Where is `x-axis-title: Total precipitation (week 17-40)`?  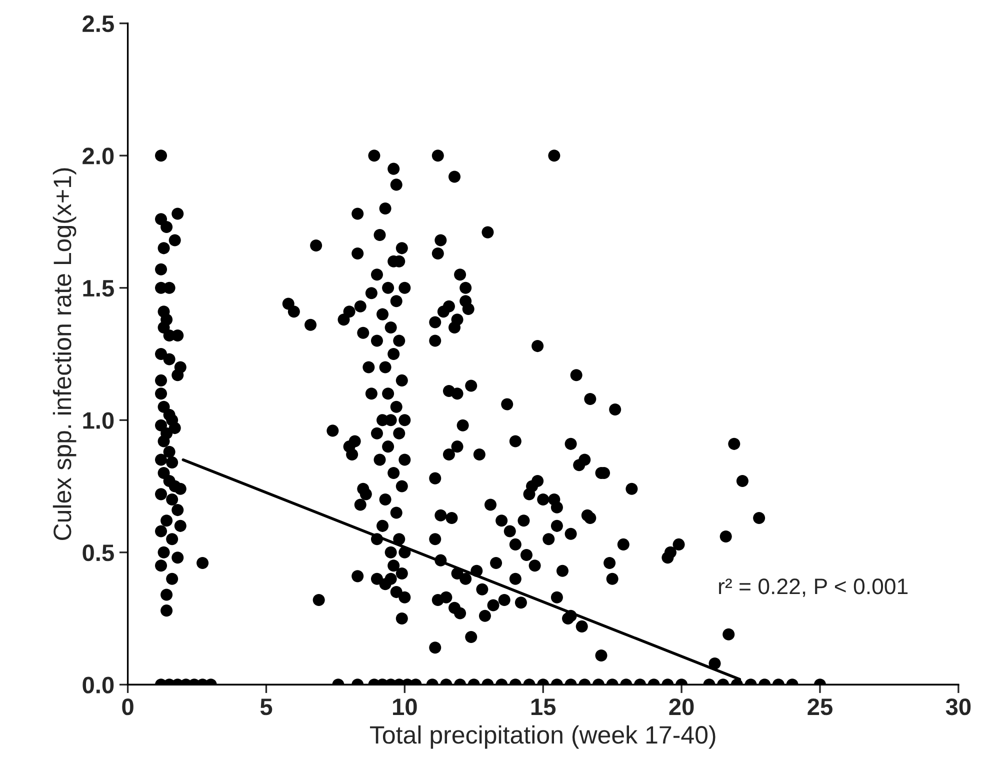 x-axis-title: Total precipitation (week 17-40) is located at coordinates (543, 737).